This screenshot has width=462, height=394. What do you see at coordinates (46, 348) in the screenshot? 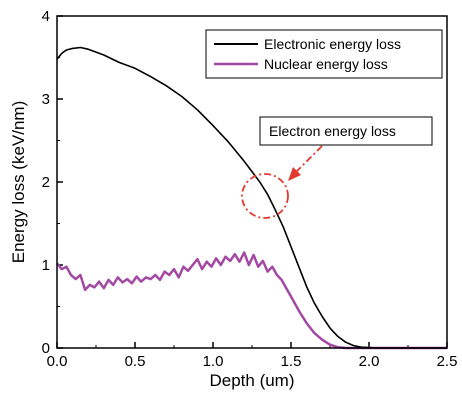
I see `y-tick-label-0: 0` at bounding box center [46, 348].